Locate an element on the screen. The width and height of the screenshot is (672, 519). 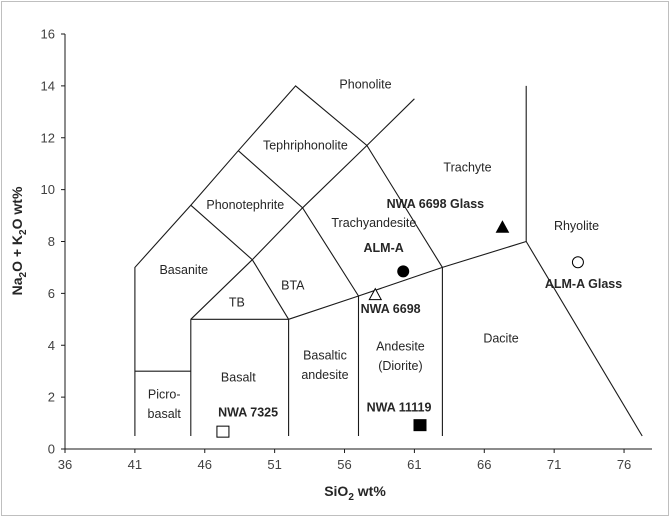
field-label-tb: TB is located at coordinates (237, 302).